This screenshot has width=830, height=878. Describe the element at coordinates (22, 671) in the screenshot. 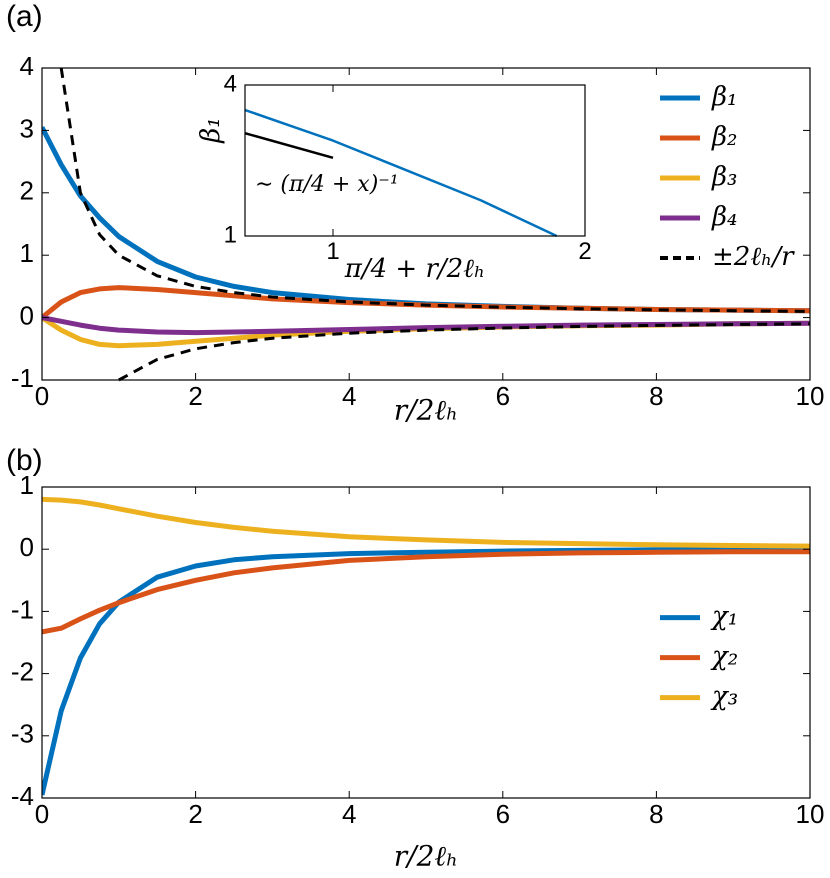

I see `y-tick-label: -2` at that location.